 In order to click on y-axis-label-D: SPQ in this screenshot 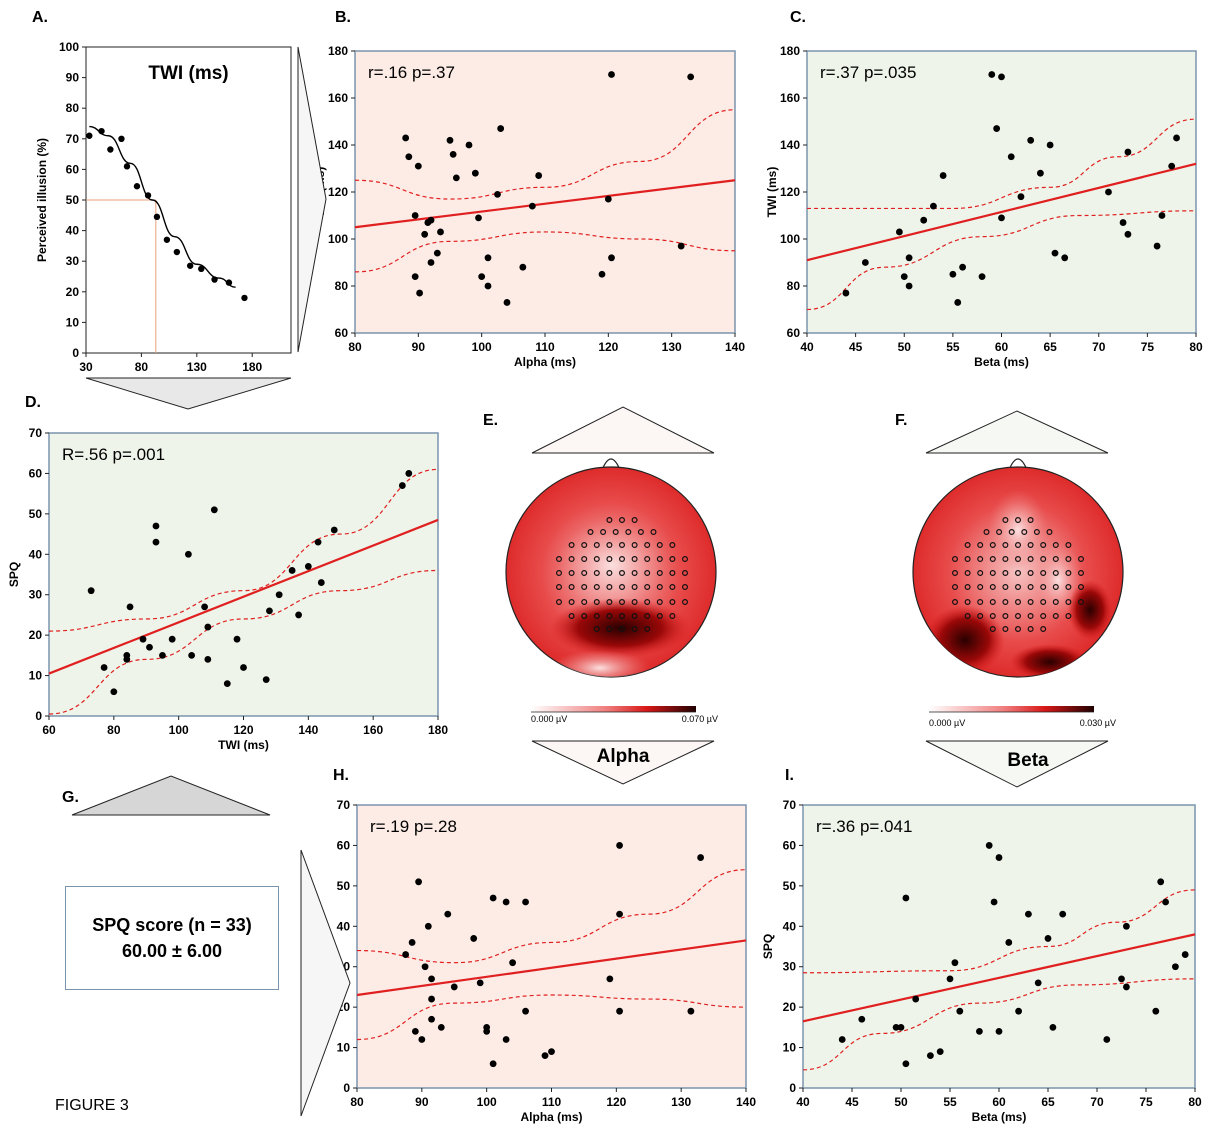, I will do `click(14, 574)`.